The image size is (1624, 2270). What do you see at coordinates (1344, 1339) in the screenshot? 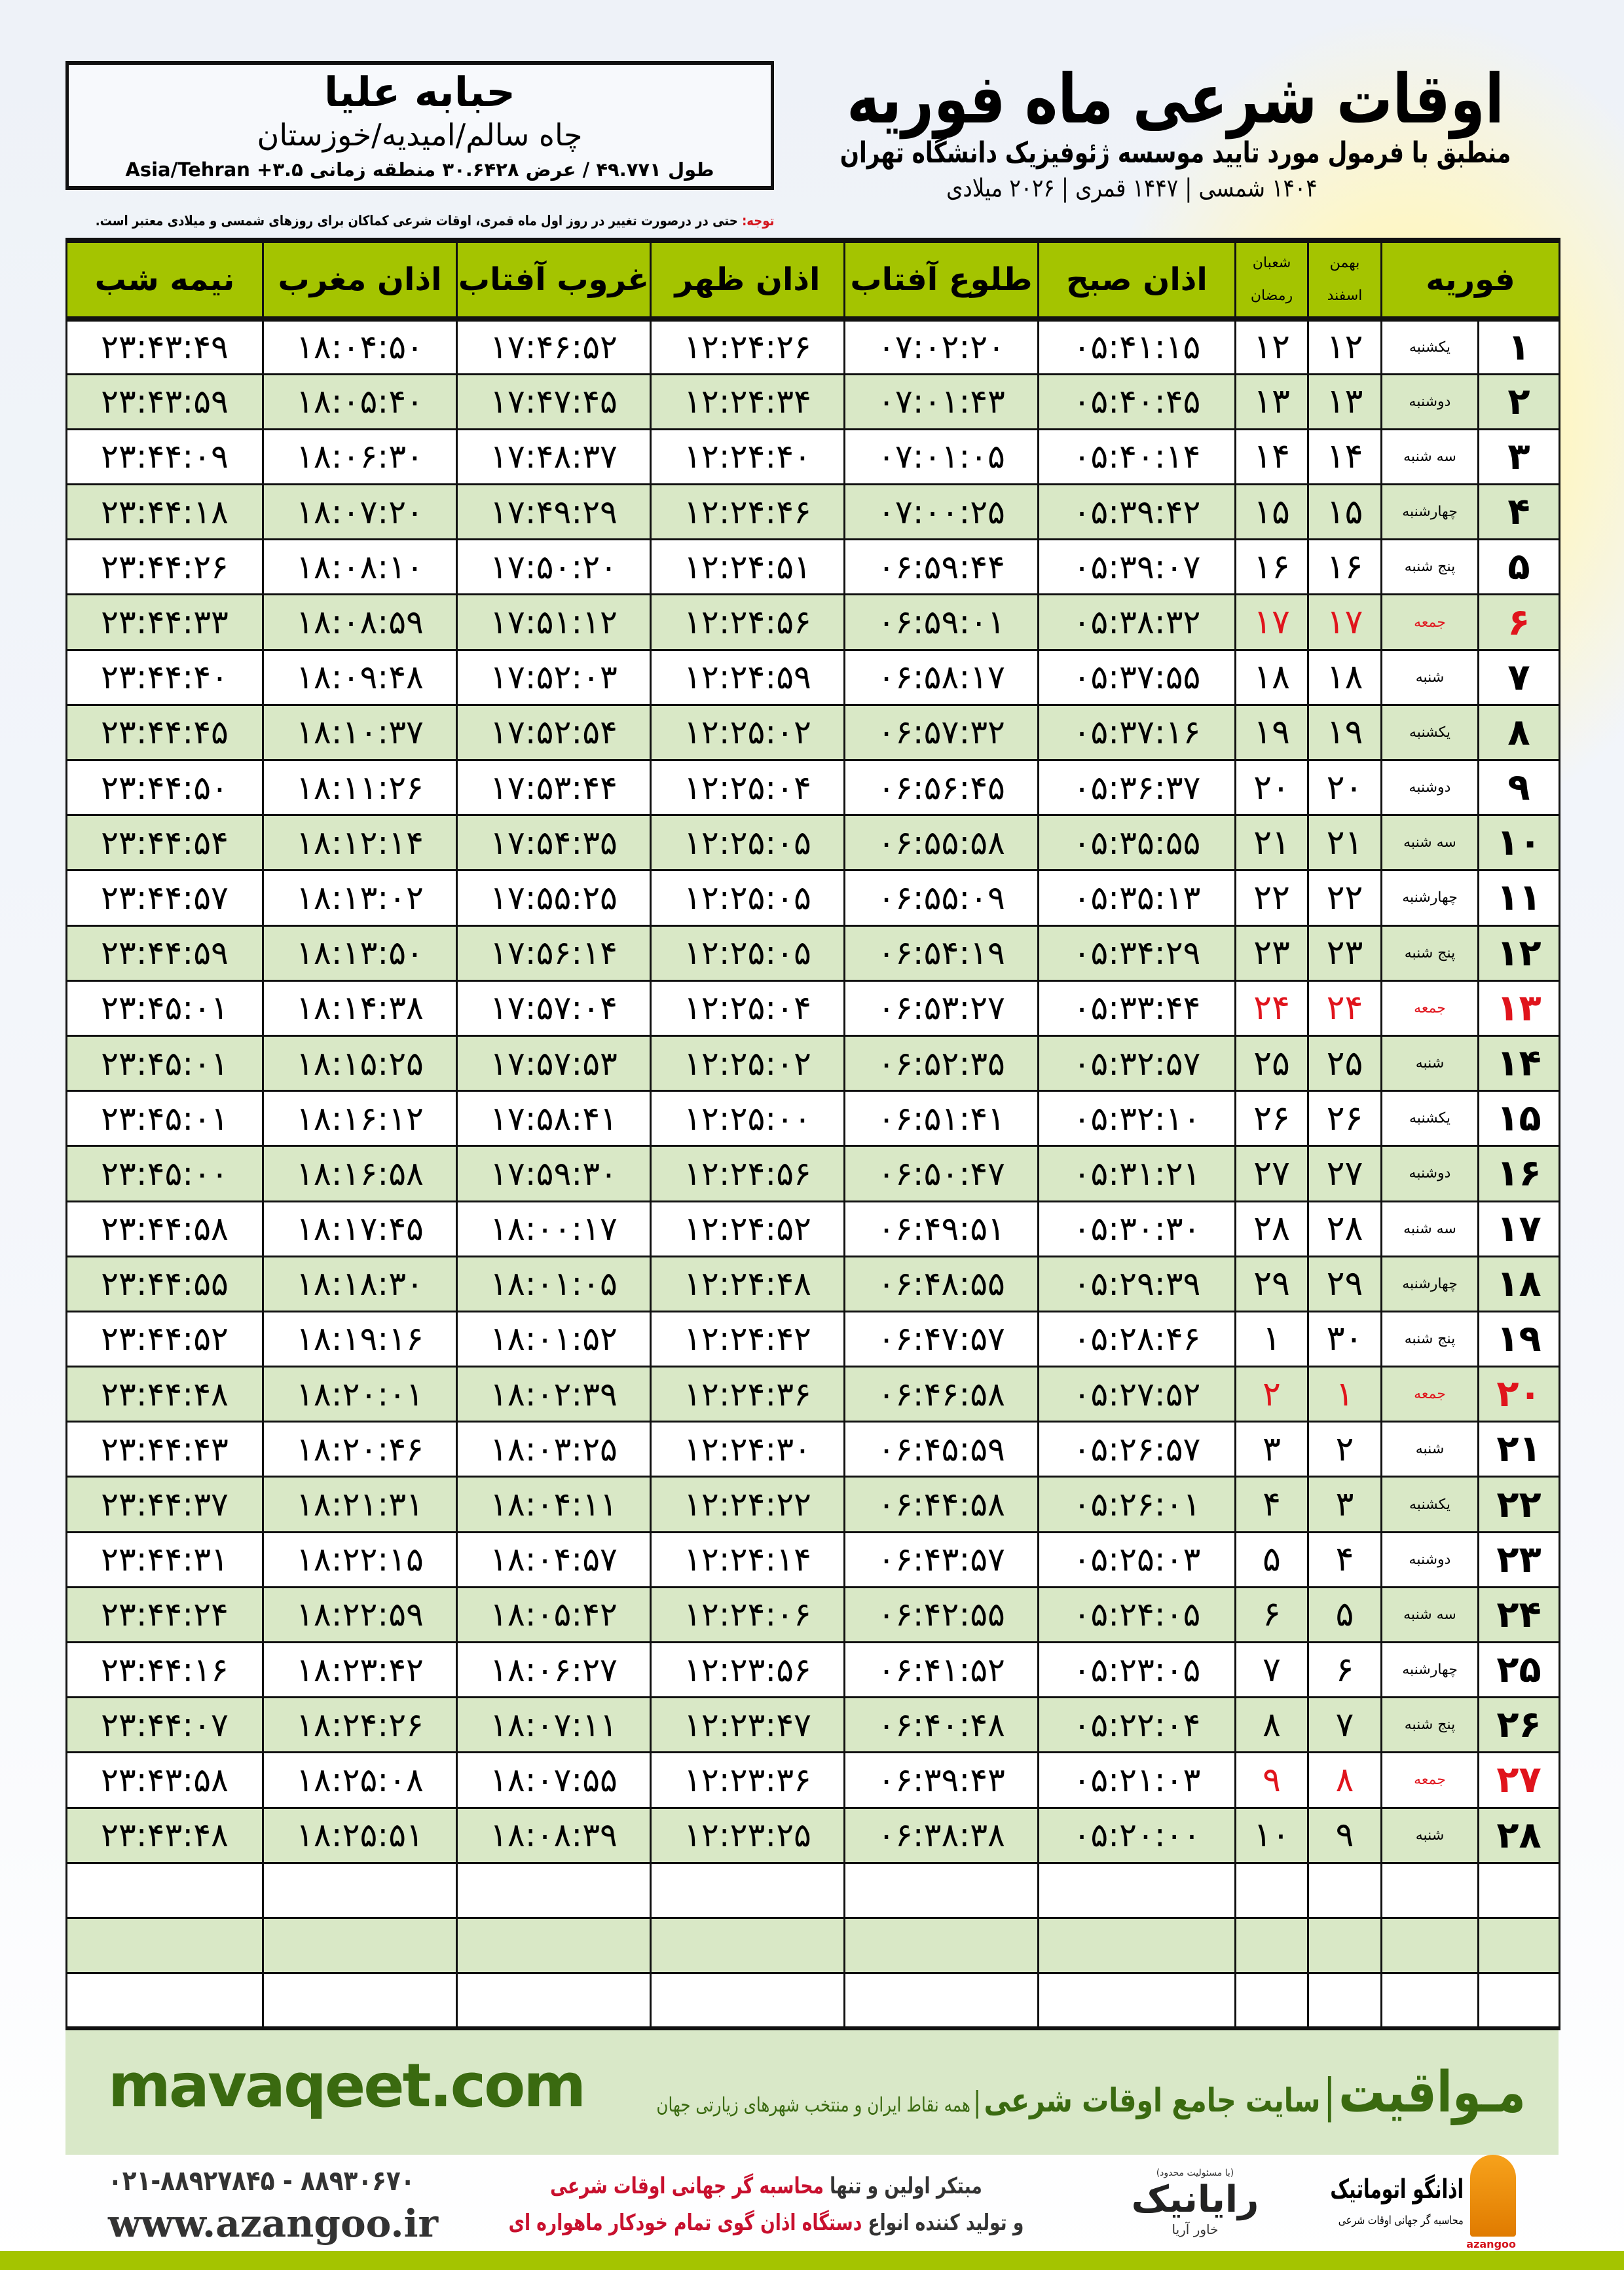
I see `shamsi-day: ۳۰` at bounding box center [1344, 1339].